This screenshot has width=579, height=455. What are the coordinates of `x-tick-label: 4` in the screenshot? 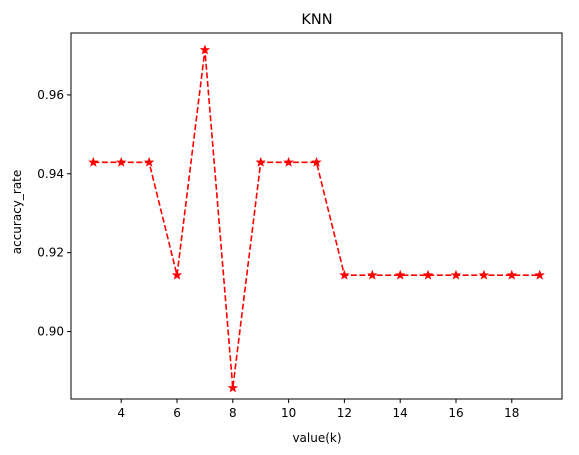 It's located at (121, 413).